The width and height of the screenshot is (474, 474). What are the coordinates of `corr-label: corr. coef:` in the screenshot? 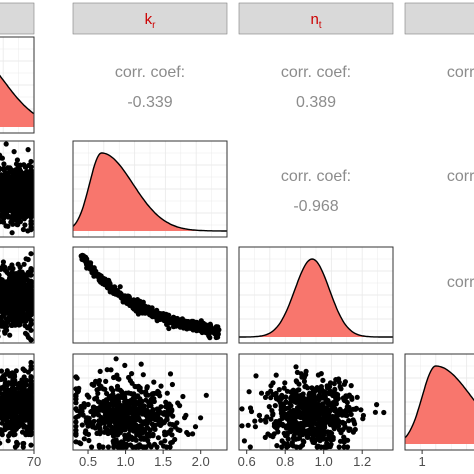 It's located at (150, 72).